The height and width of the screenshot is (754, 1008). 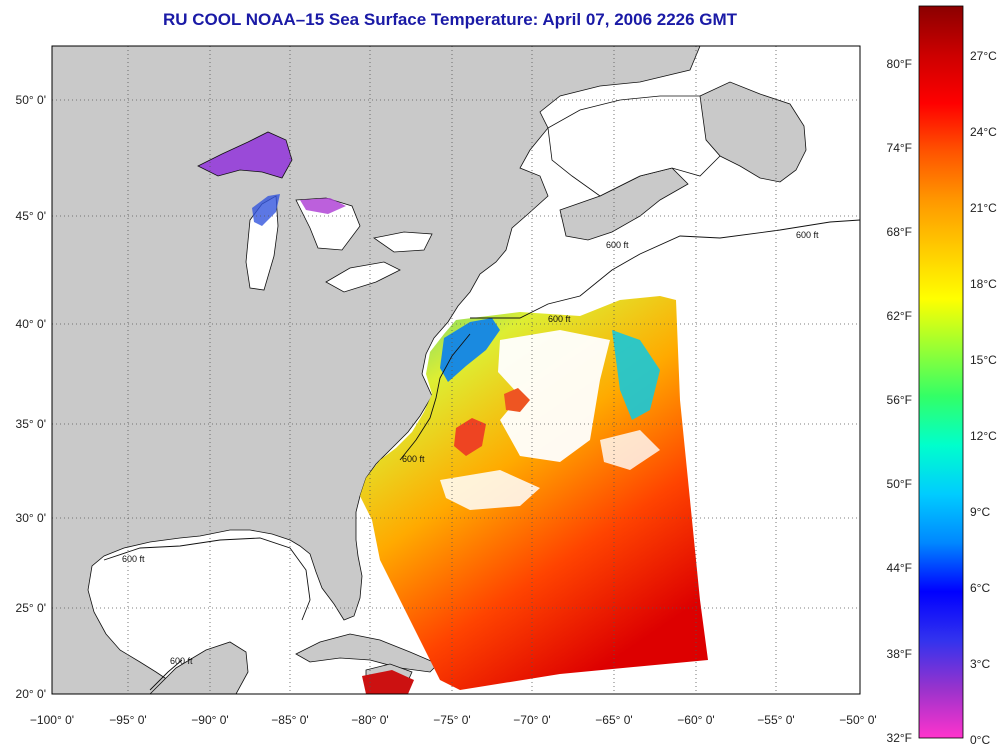 What do you see at coordinates (388, 682) in the screenshot?
I see `caribbean-warm` at bounding box center [388, 682].